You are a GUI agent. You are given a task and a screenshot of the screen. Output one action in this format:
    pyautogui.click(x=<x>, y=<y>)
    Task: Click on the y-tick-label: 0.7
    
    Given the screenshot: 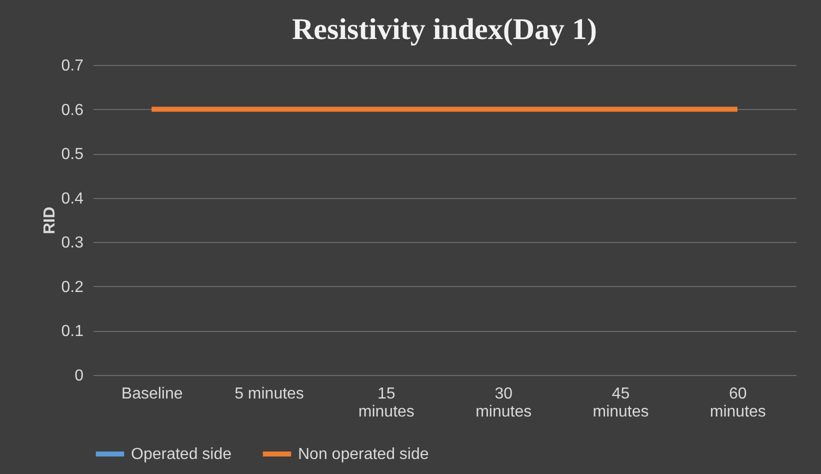 What is the action you would take?
    pyautogui.click(x=72, y=66)
    